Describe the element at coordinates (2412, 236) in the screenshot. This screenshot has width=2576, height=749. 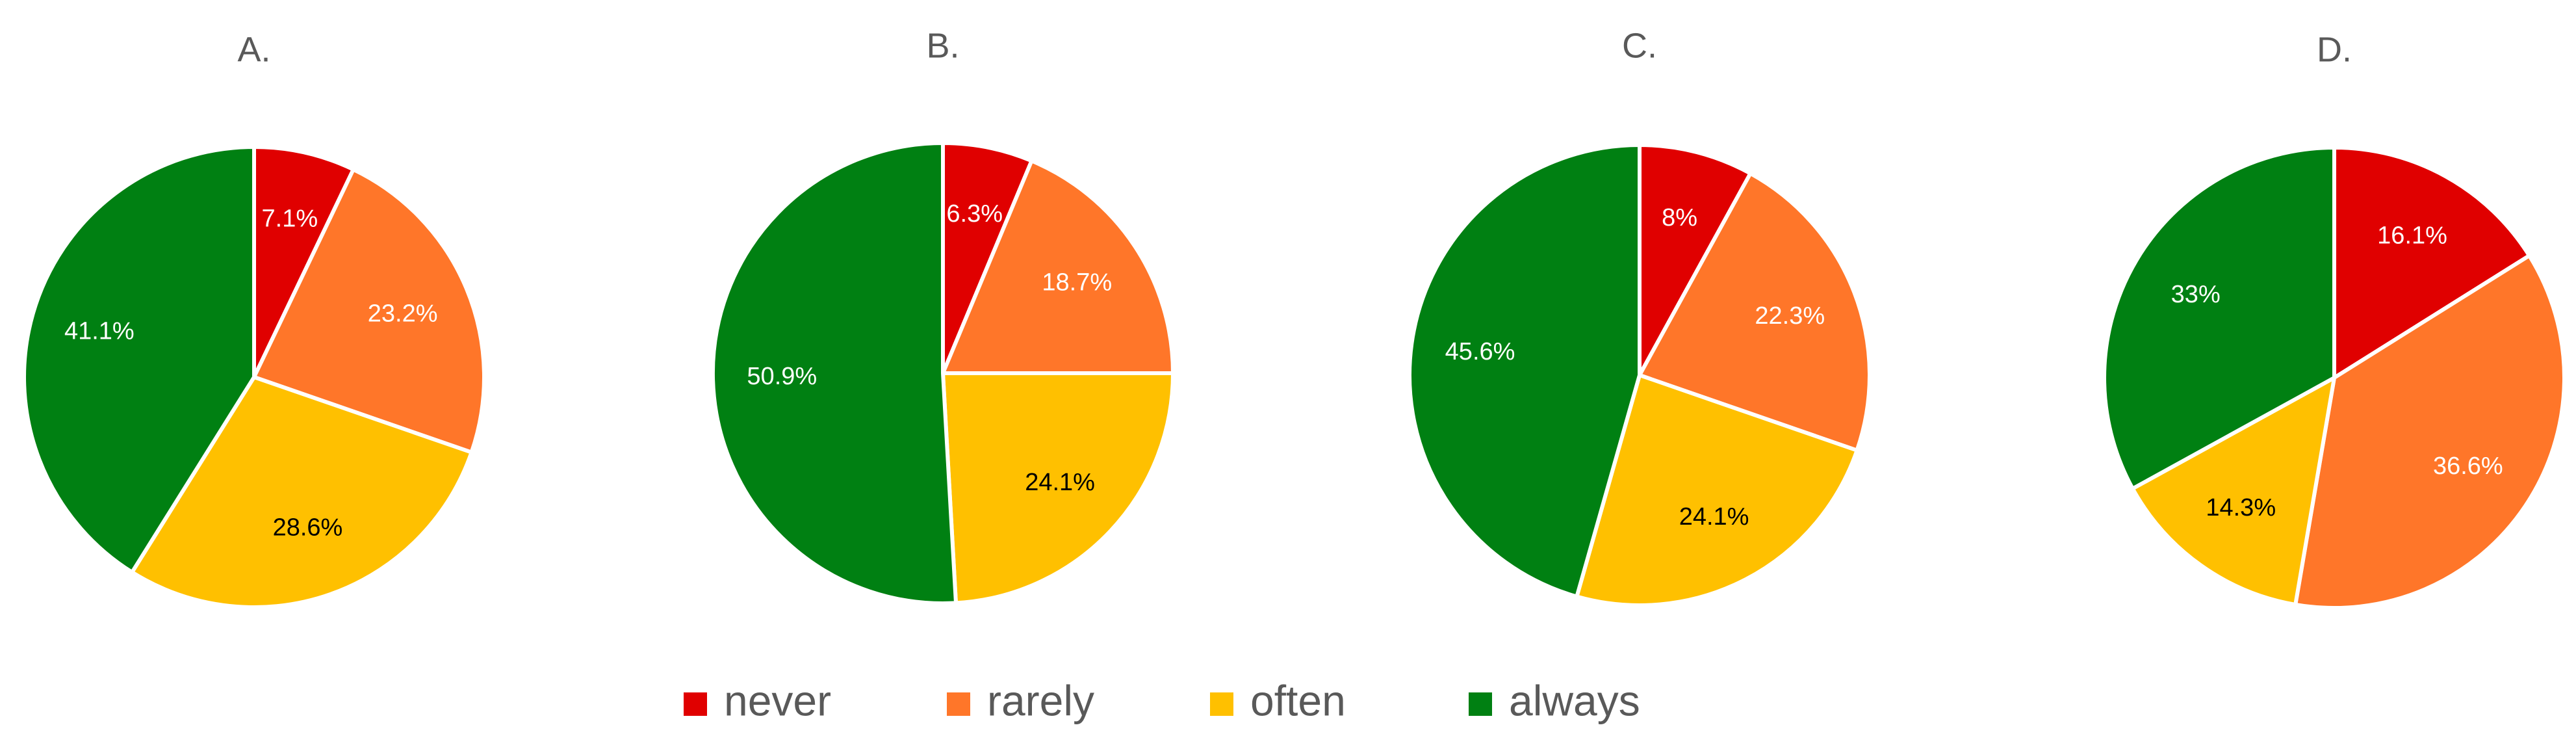
I see `slice-label-never: 16.1%` at that location.